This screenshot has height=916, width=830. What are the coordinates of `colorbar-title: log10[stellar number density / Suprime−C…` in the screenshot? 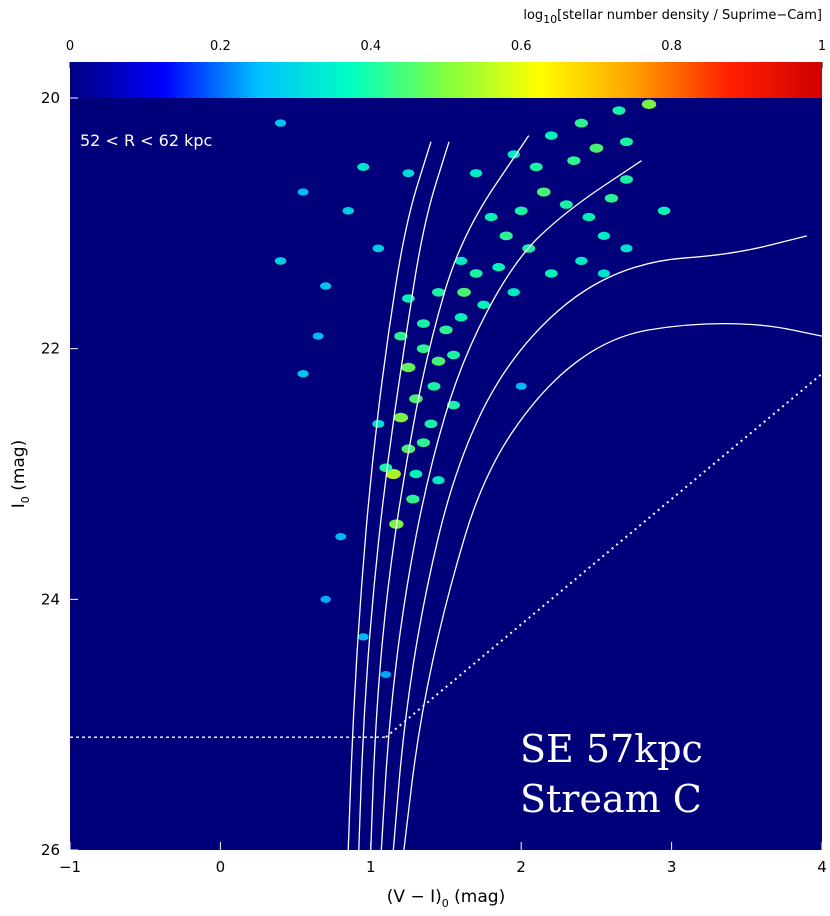 It's located at (672, 17).